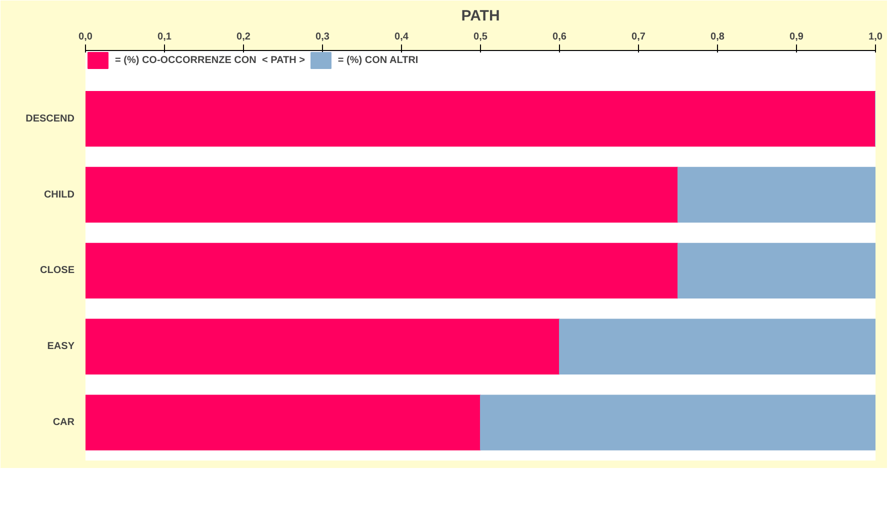  What do you see at coordinates (59, 194) in the screenshot?
I see `y-tick-label: CHILD` at bounding box center [59, 194].